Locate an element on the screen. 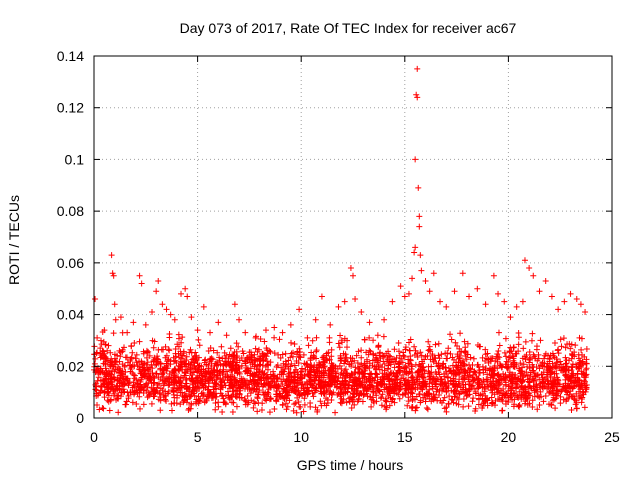 Image resolution: width=640 pixels, height=480 pixels. y-tick-labels: 0 0.02 0.04 0.06 0.08 0.1 0.12 0.14 is located at coordinates (70, 237).